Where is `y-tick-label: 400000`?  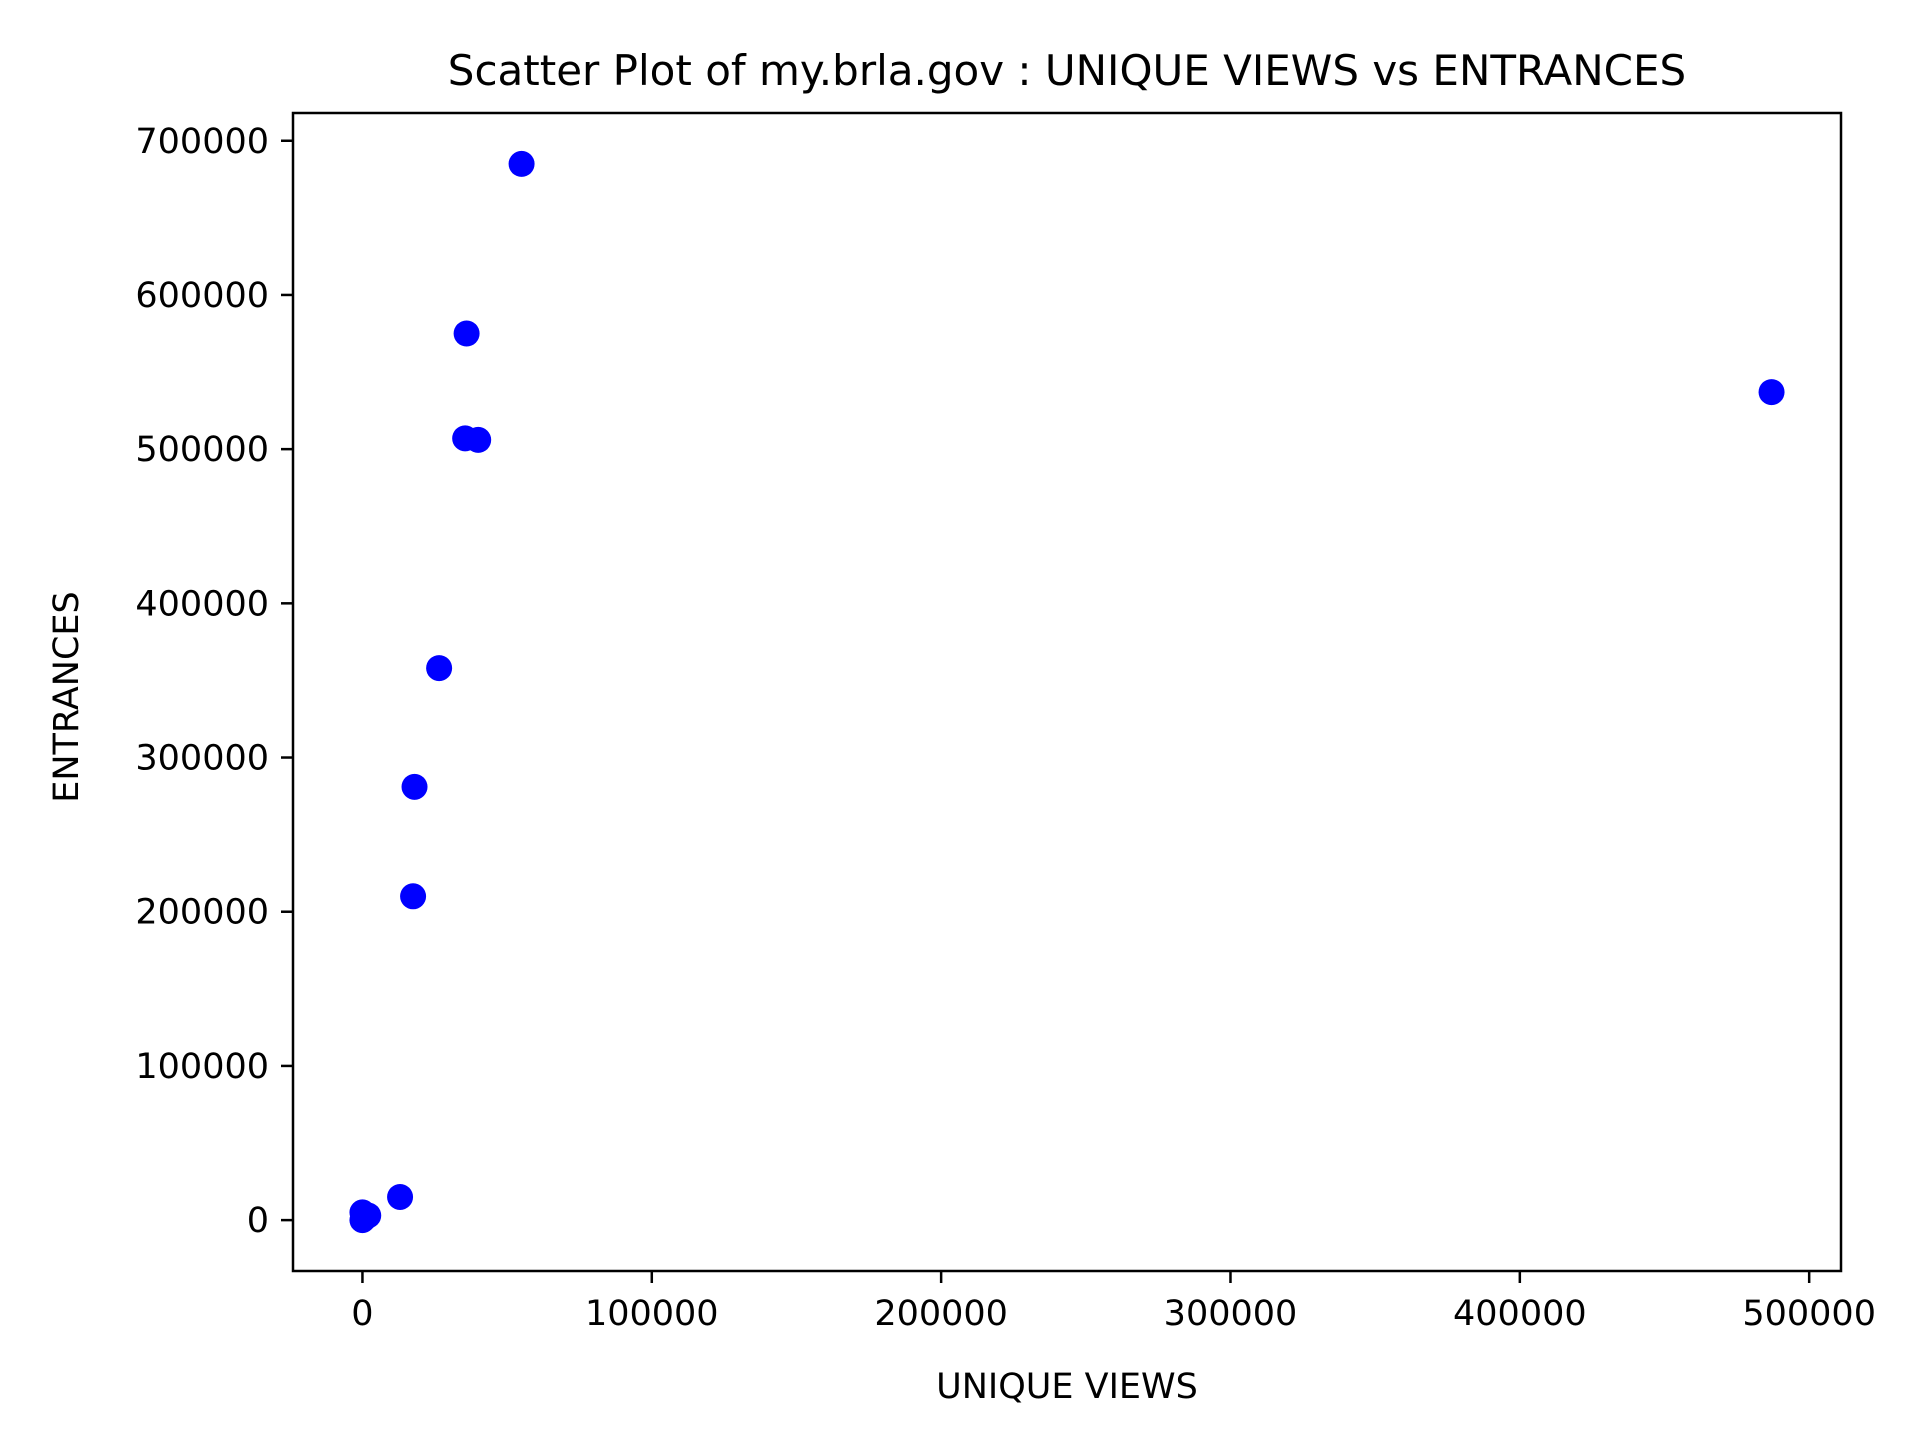
y-tick-label: 400000 is located at coordinates (202, 604).